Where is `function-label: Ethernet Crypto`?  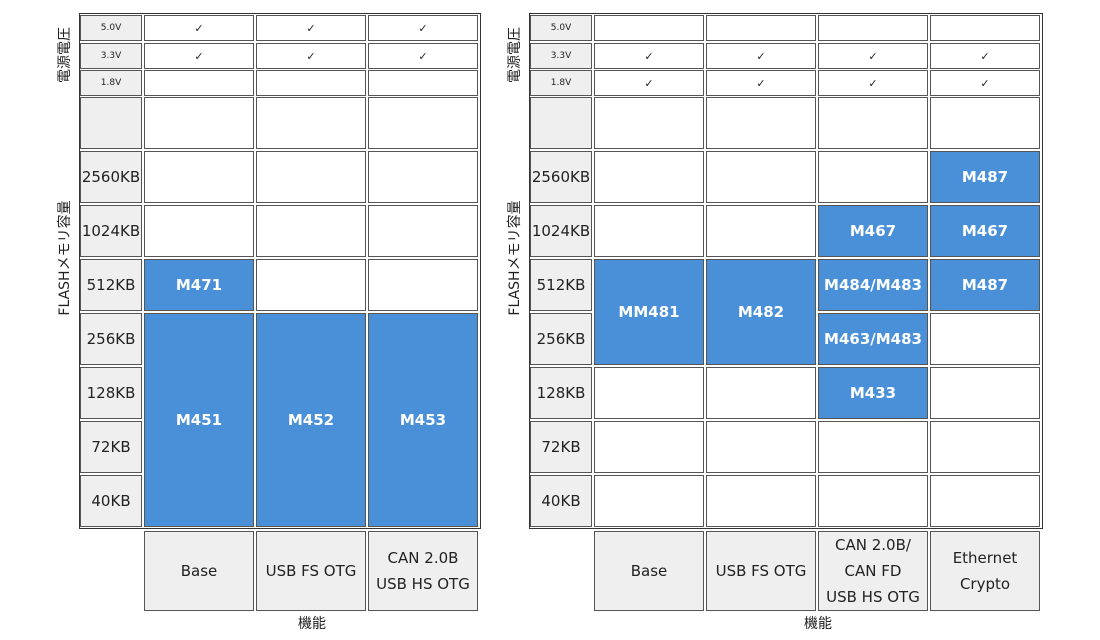 function-label: Ethernet Crypto is located at coordinates (985, 571).